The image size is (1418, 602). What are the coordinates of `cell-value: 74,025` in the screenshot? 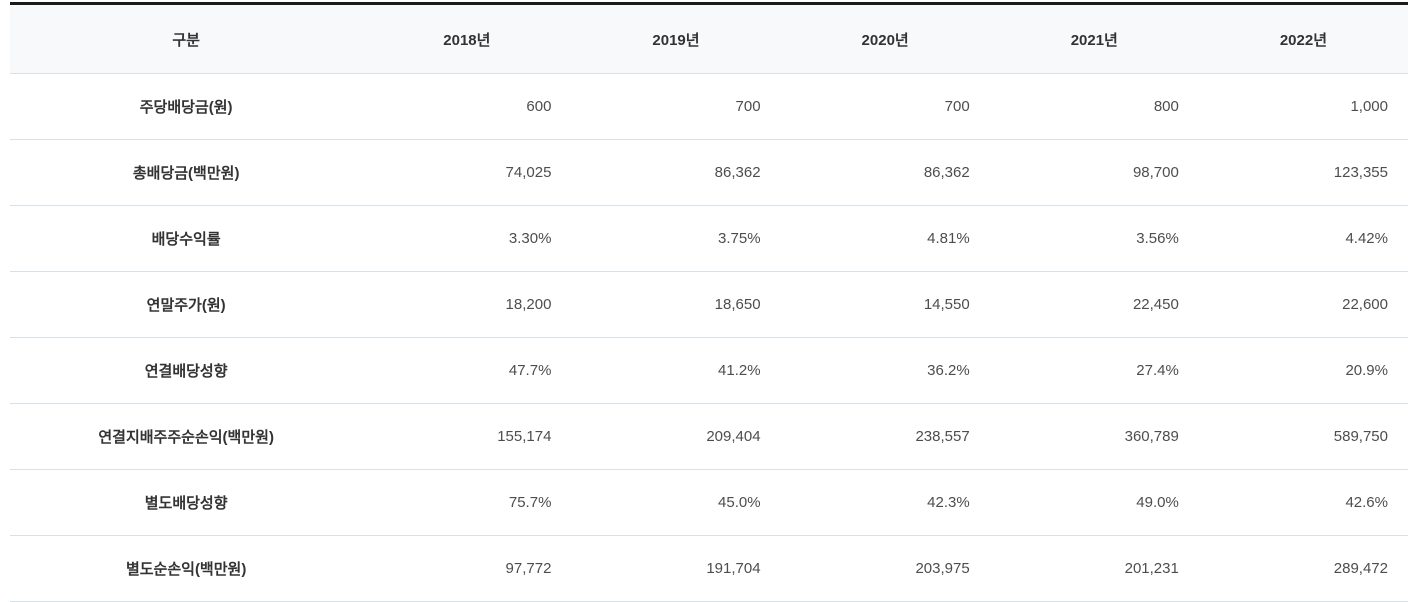 It's located at (467, 172).